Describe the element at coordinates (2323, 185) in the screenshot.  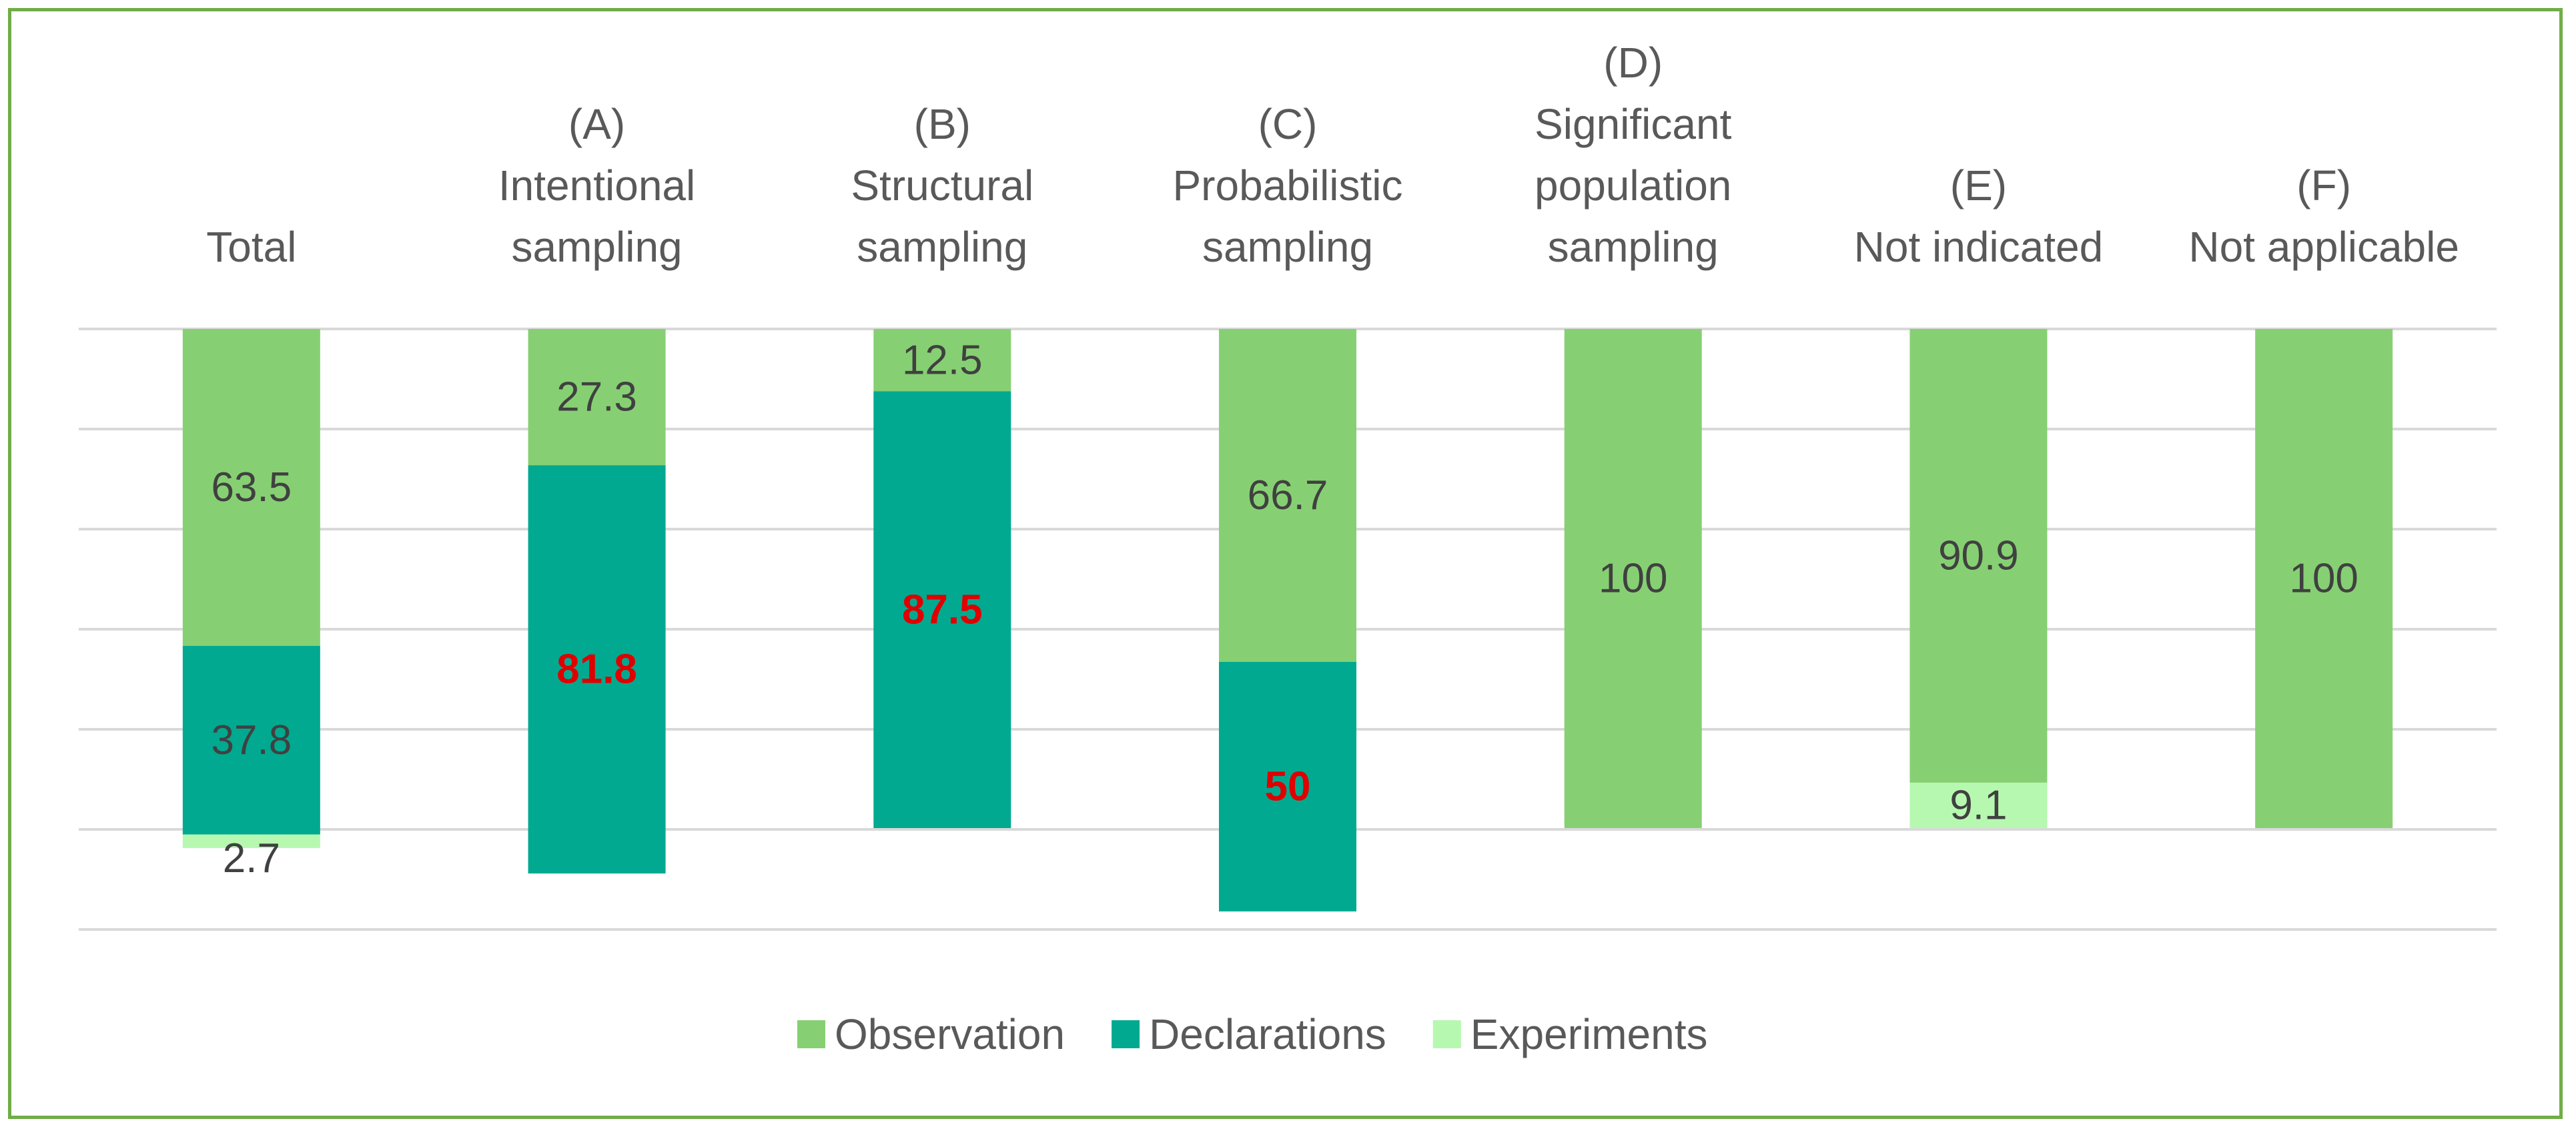
I see `category-label: (F)` at that location.